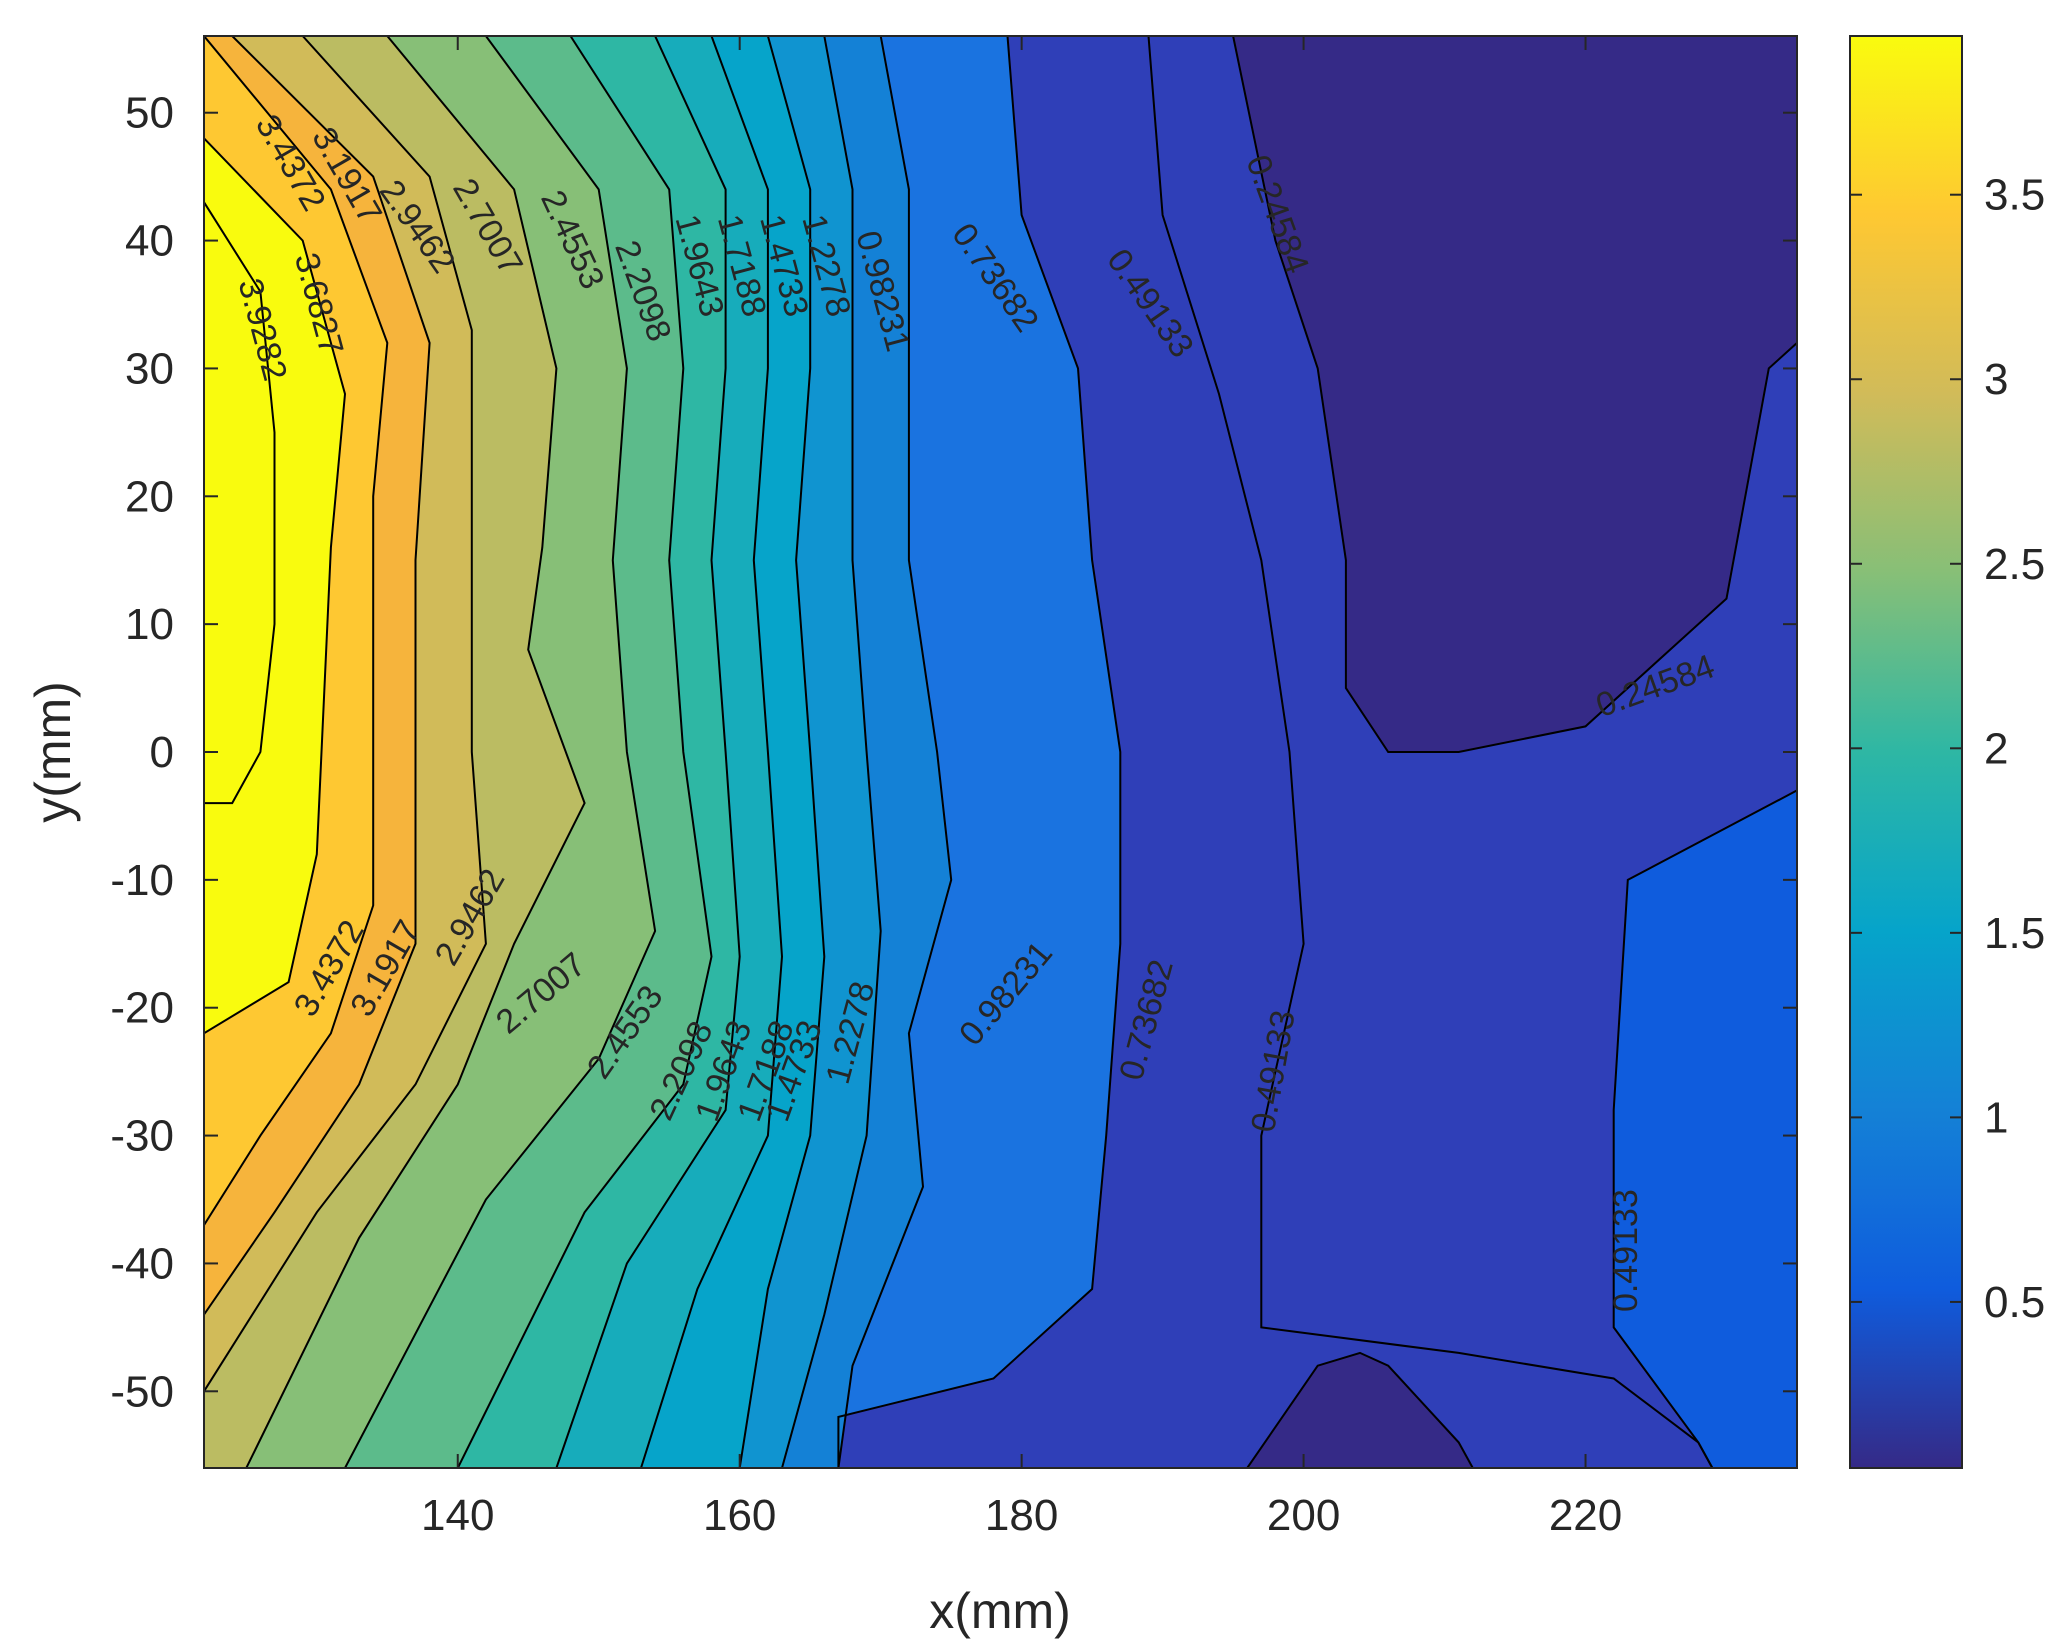 The height and width of the screenshot is (1648, 2068). Describe the element at coordinates (162, 752) in the screenshot. I see `y-tick-label: 0` at that location.